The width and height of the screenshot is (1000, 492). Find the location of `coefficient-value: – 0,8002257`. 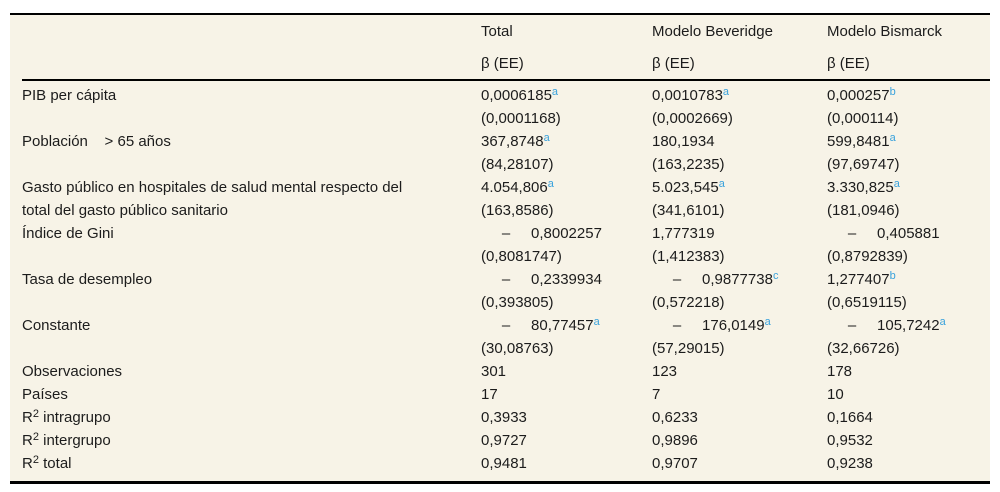

coefficient-value: – 0,8002257 is located at coordinates (541, 233).